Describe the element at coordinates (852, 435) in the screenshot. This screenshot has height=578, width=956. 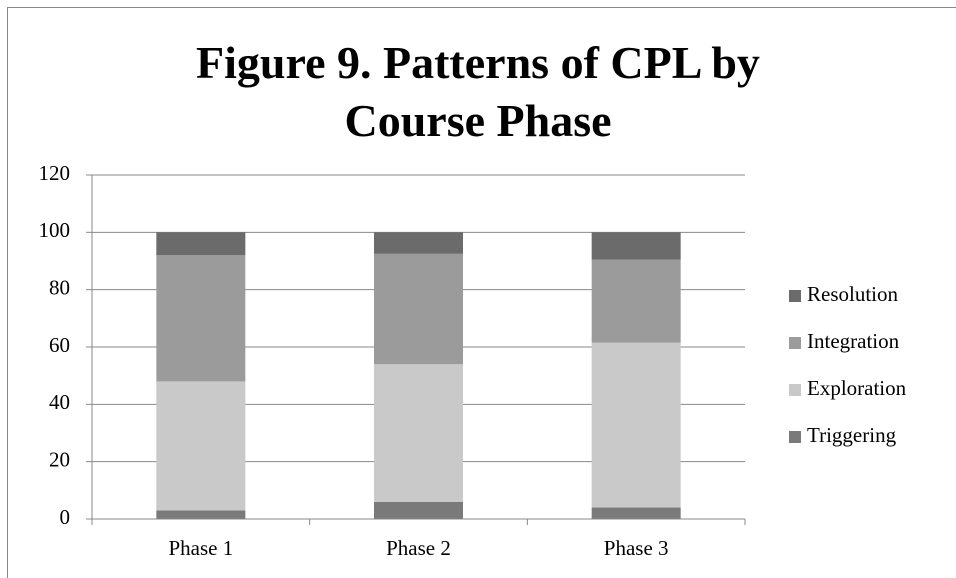
I see `legend-label: Triggering` at that location.